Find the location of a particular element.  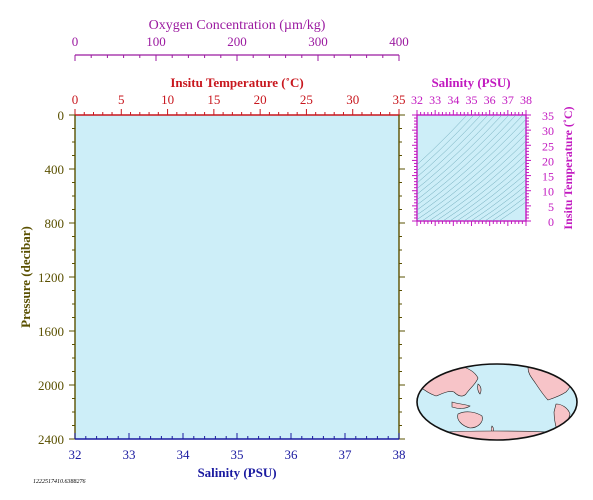

ts-density-contours is located at coordinates (471, 168).